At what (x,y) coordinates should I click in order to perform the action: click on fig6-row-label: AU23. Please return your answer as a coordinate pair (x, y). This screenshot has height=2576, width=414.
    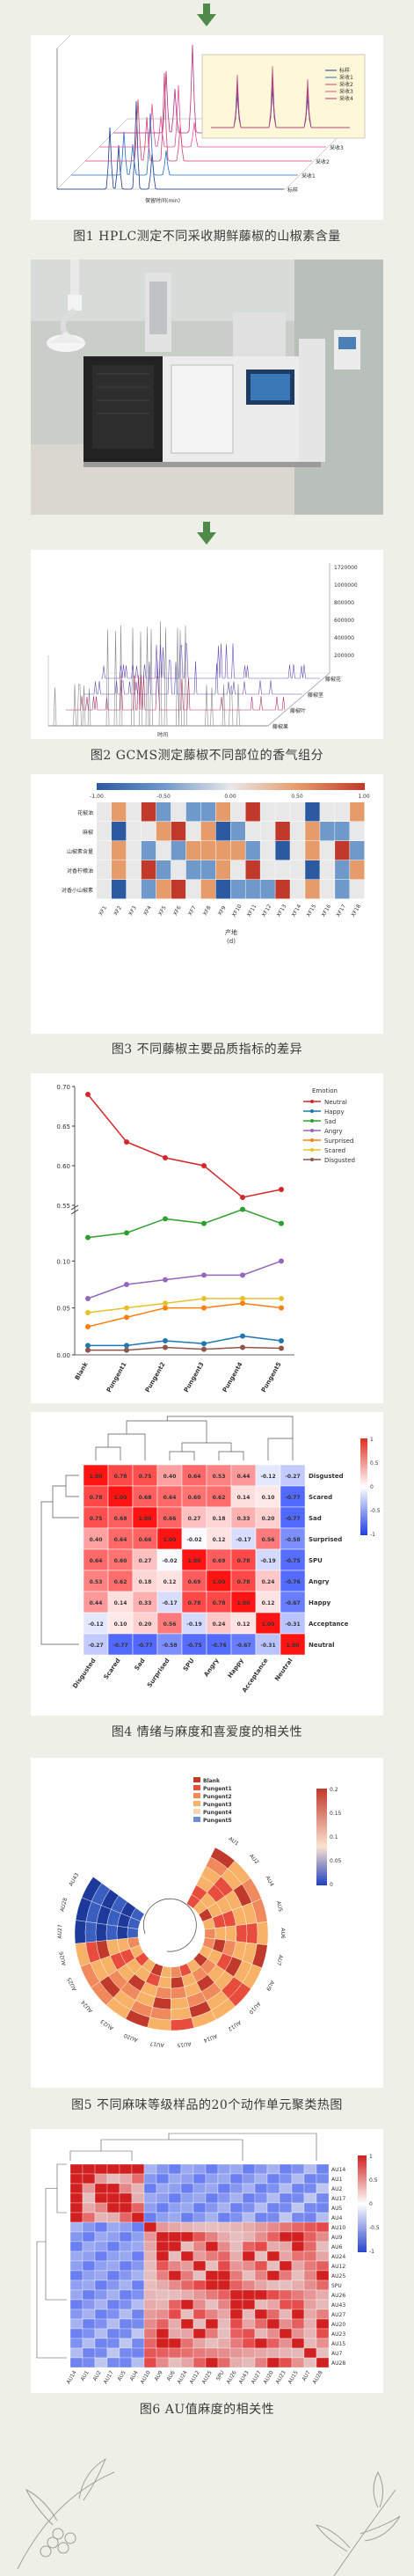
    Looking at the image, I should click on (338, 2334).